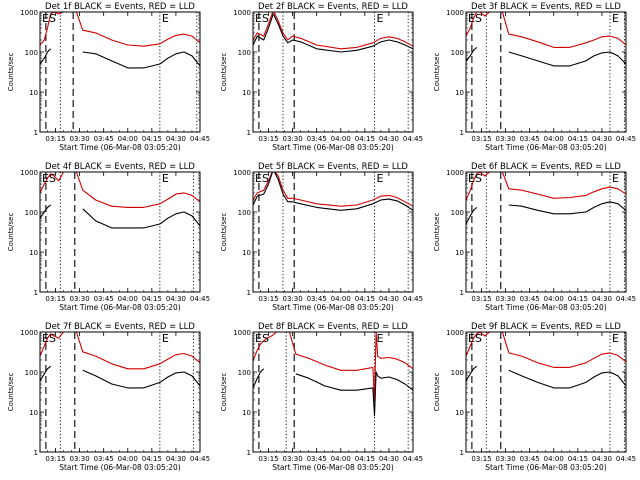 This screenshot has width=640, height=480. I want to click on y-tick-label: 1000, so click(455, 13).